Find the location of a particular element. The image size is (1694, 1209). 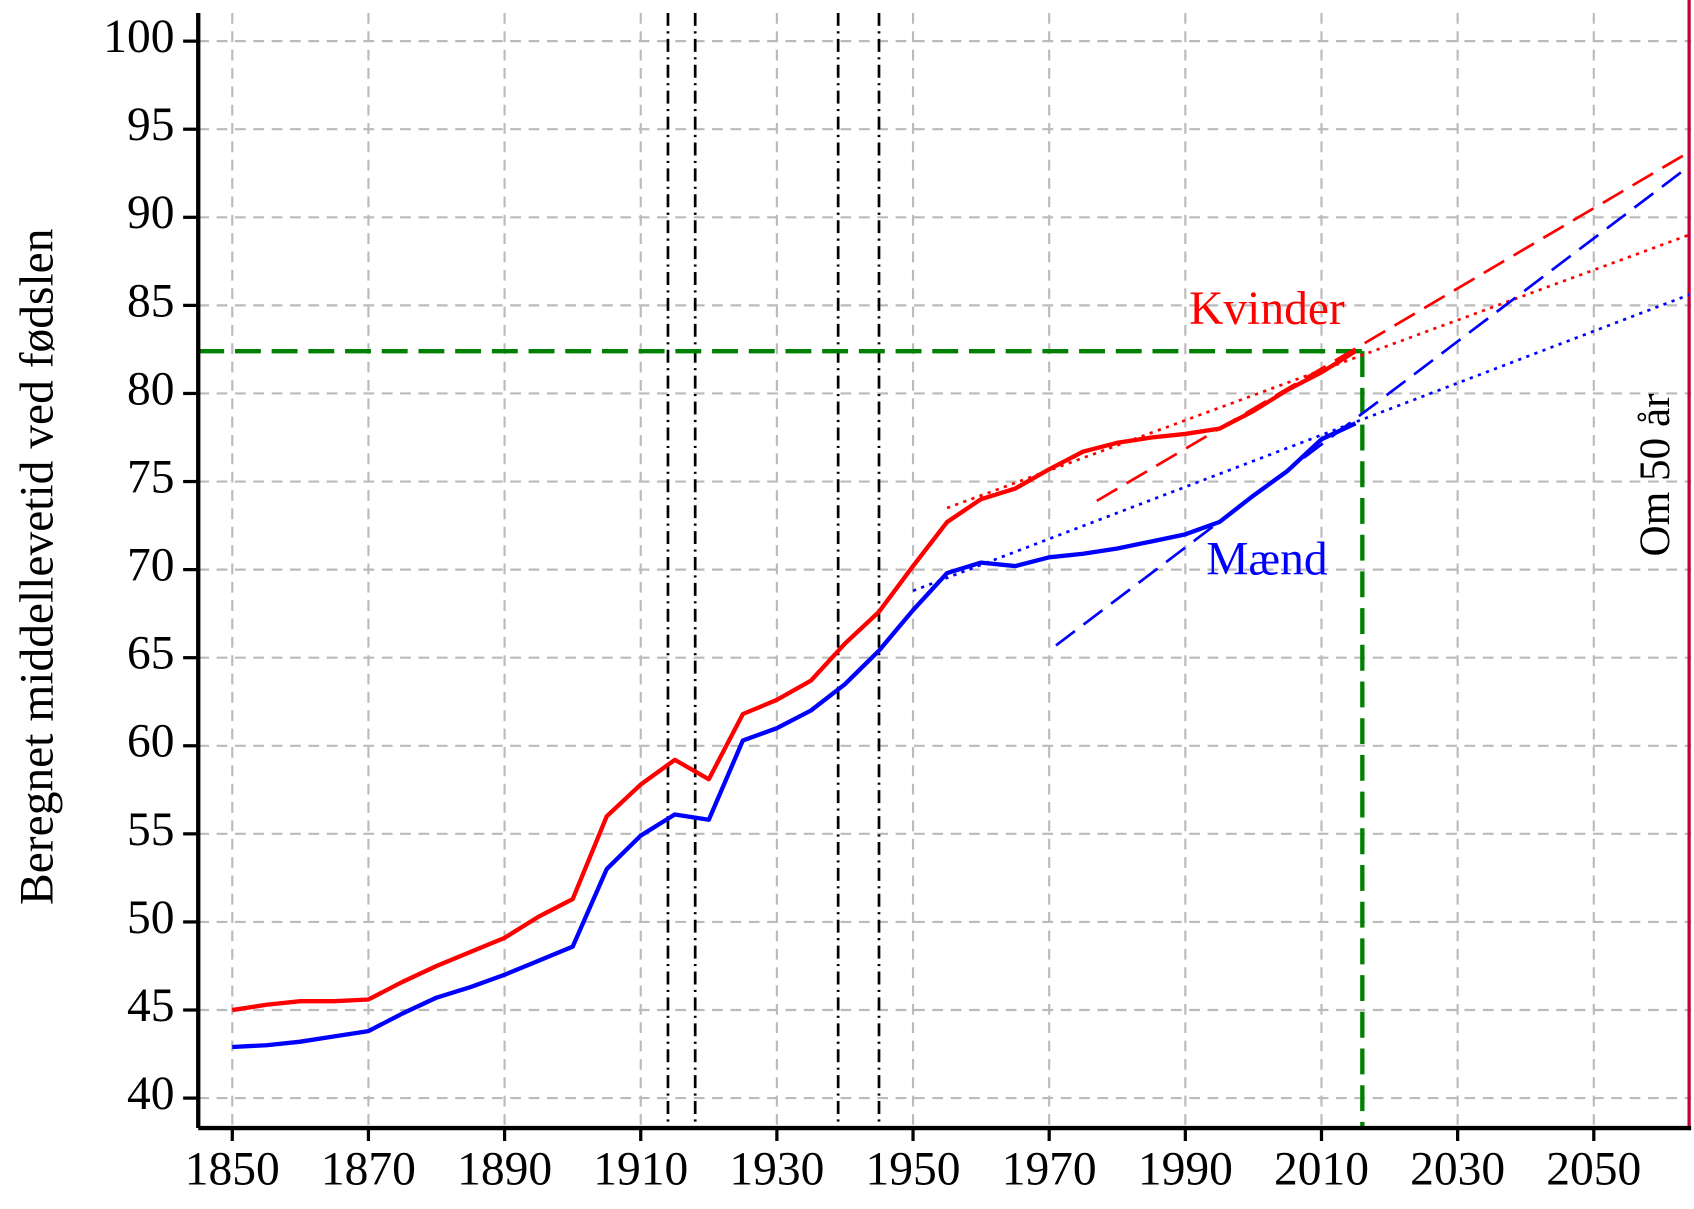

y-tick-label: 80 is located at coordinates (150, 389).